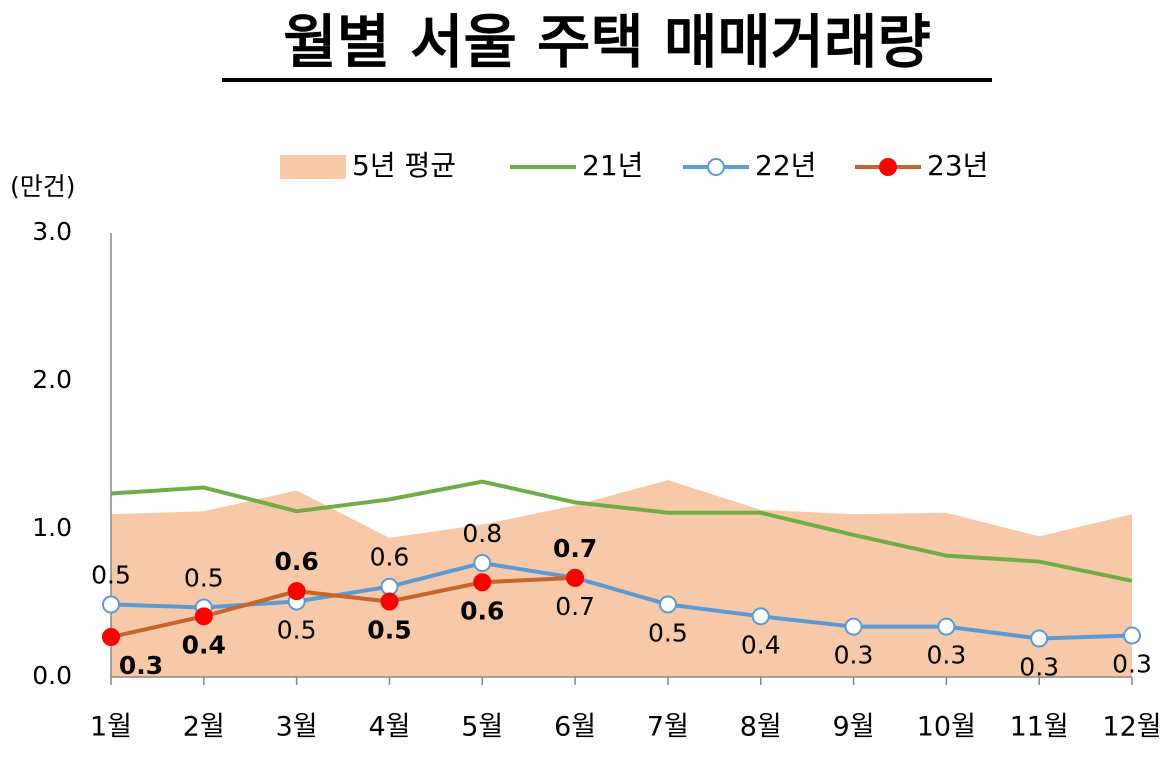 The width and height of the screenshot is (1174, 757). What do you see at coordinates (43, 186) in the screenshot?
I see `y-axis-label: (만건)` at bounding box center [43, 186].